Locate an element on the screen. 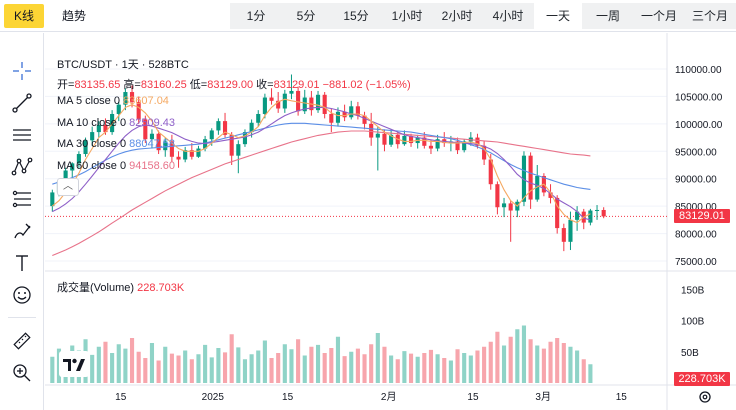 This screenshot has width=736, height=410. horizontal-lines-icon is located at coordinates (22, 135).